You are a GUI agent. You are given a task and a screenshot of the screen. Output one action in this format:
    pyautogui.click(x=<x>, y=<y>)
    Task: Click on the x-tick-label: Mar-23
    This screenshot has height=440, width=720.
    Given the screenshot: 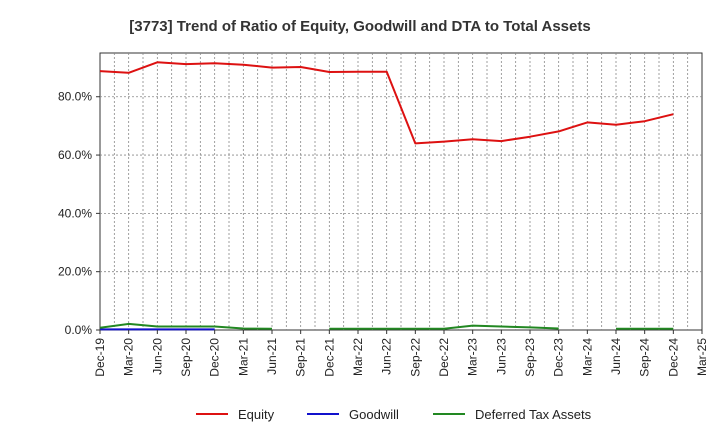 What is the action you would take?
    pyautogui.click(x=473, y=357)
    